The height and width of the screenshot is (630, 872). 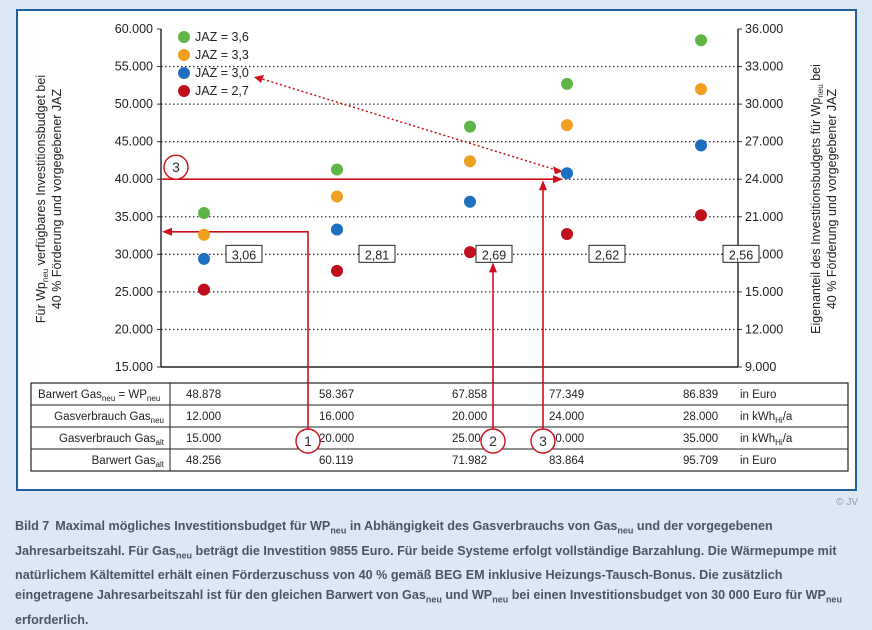 I want to click on jaz-label: 2,69, so click(x=494, y=253).